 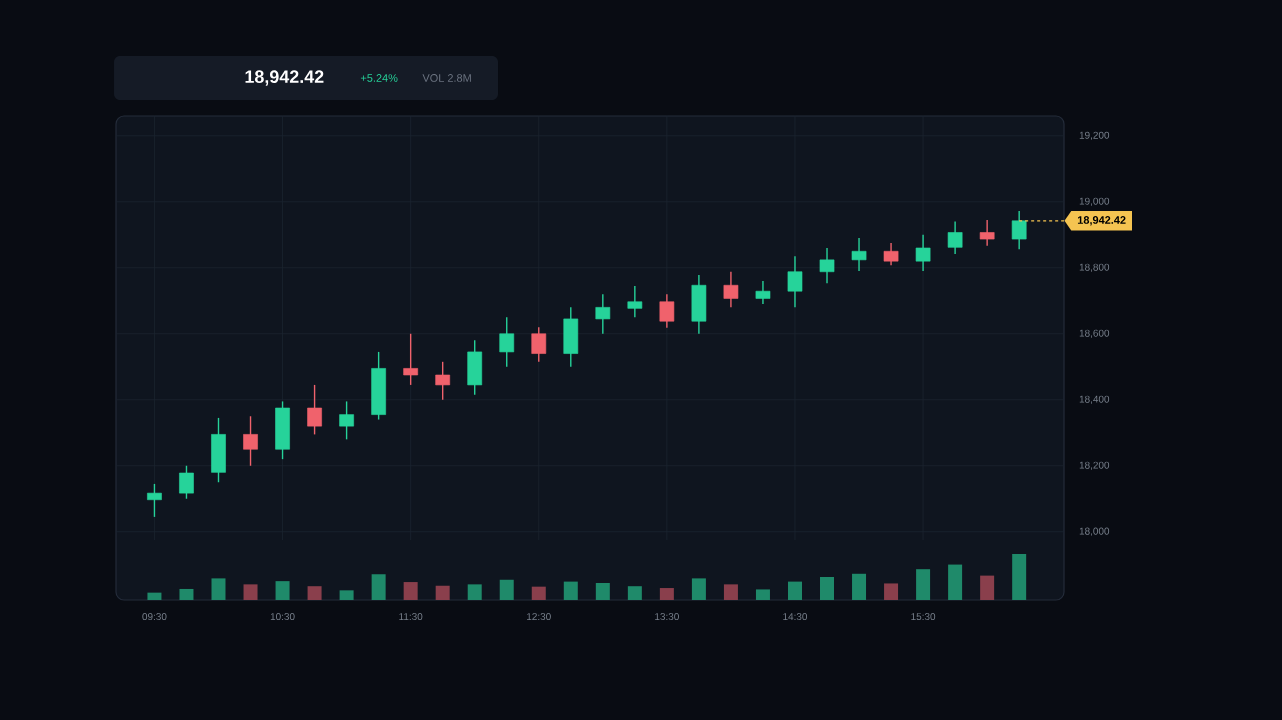 I want to click on text: 18,942.42, so click(x=284, y=78).